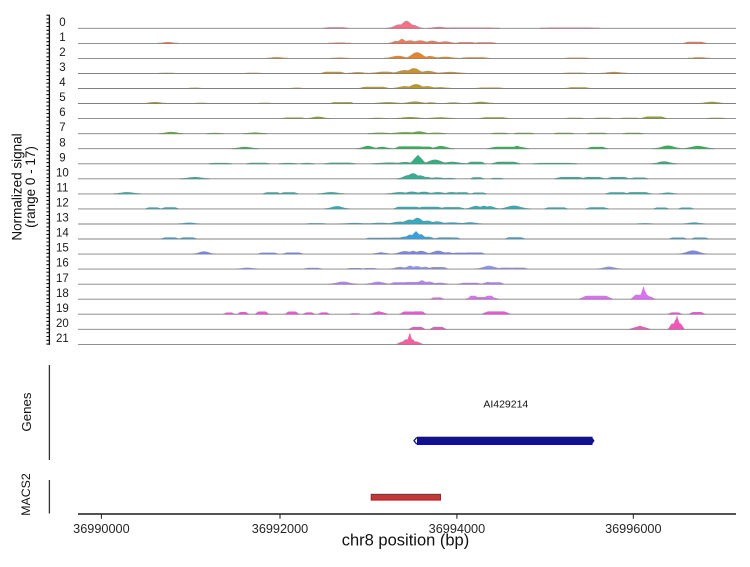 The width and height of the screenshot is (750, 567). Describe the element at coordinates (62, 173) in the screenshot. I see `svg-text: 10` at that location.